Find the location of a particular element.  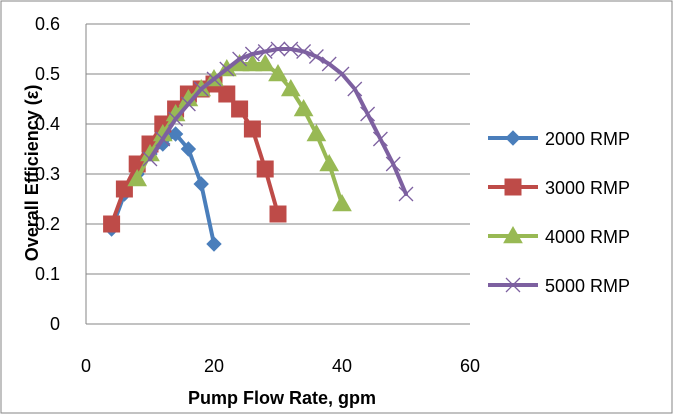

y-tick-label: 0.1 is located at coordinates (47, 274).